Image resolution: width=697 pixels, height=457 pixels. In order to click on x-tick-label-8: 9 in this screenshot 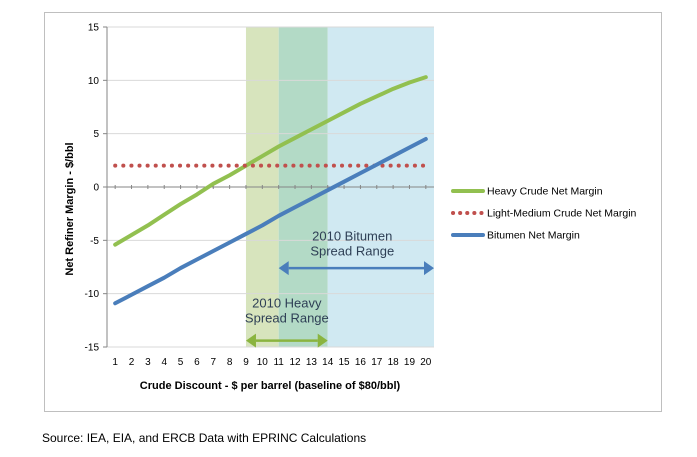, I will do `click(246, 362)`.